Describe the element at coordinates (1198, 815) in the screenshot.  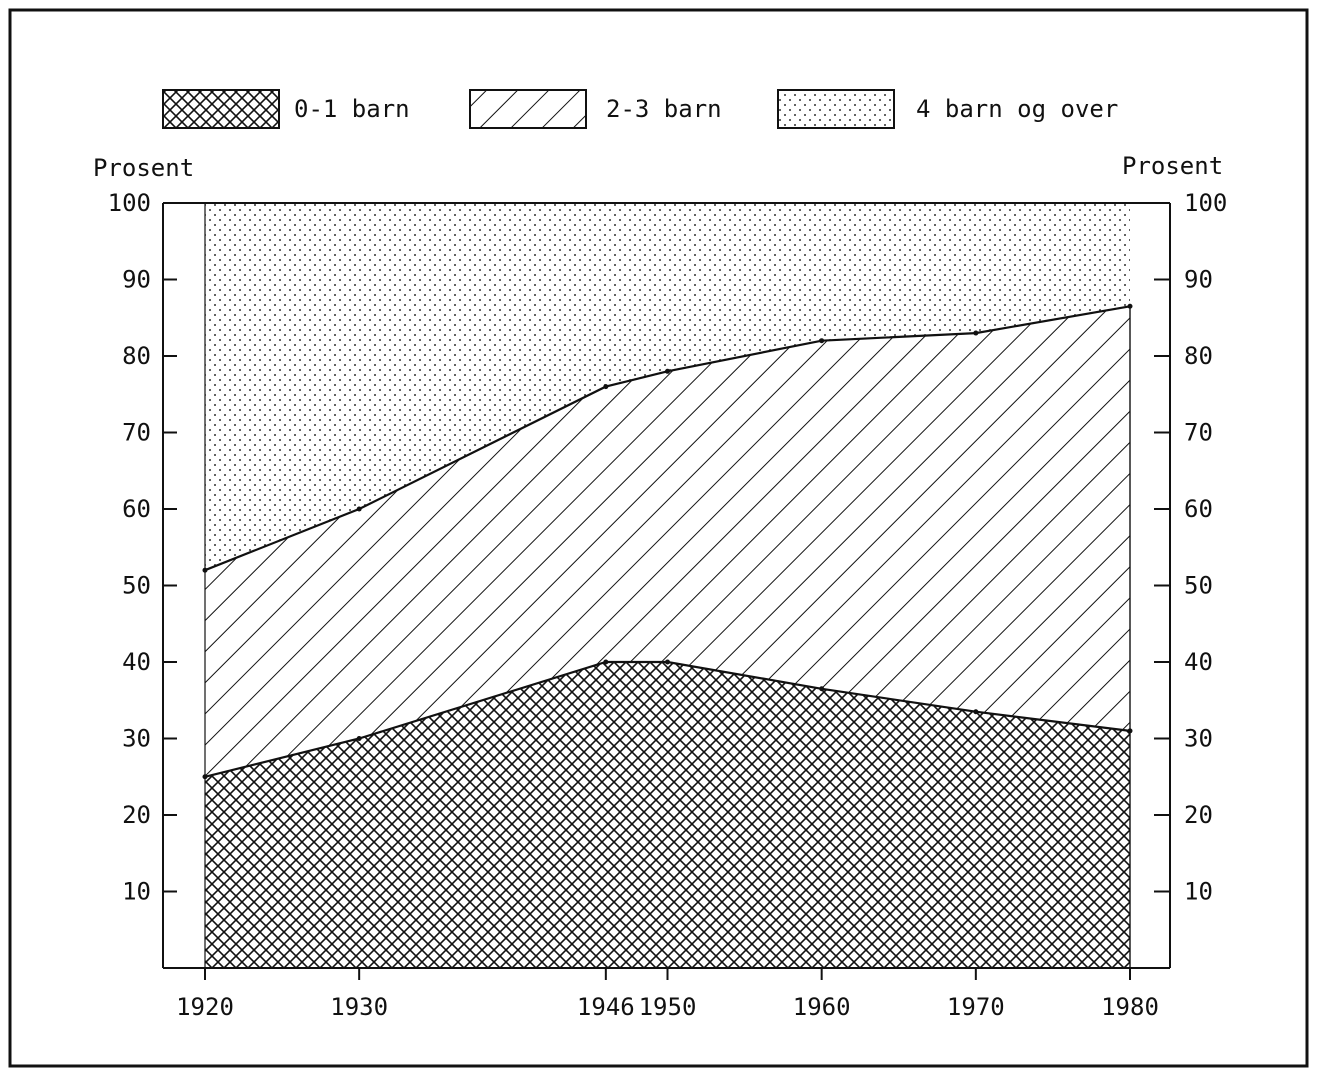
I see `y-tick-label-right: 20` at that location.